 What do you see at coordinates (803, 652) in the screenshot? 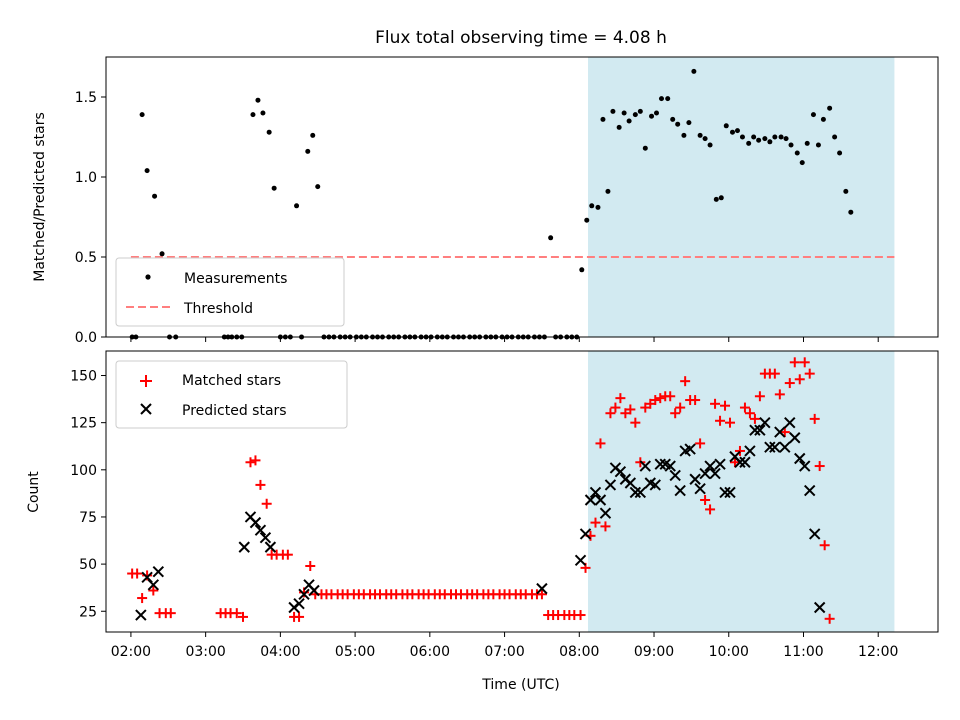
I see `x-tick-label: 11:00` at bounding box center [803, 652].